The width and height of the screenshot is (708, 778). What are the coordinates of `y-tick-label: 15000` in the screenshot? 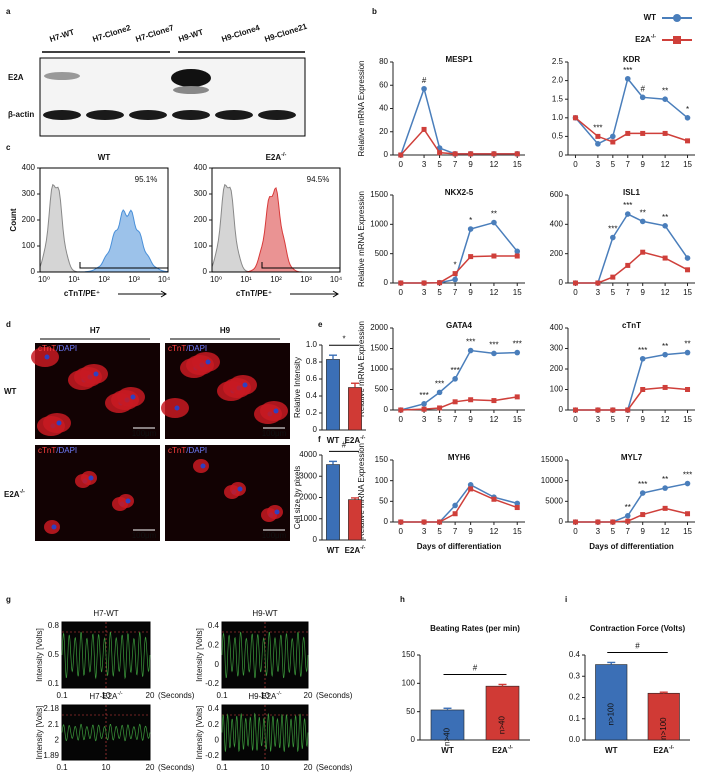 It's located at (552, 459).